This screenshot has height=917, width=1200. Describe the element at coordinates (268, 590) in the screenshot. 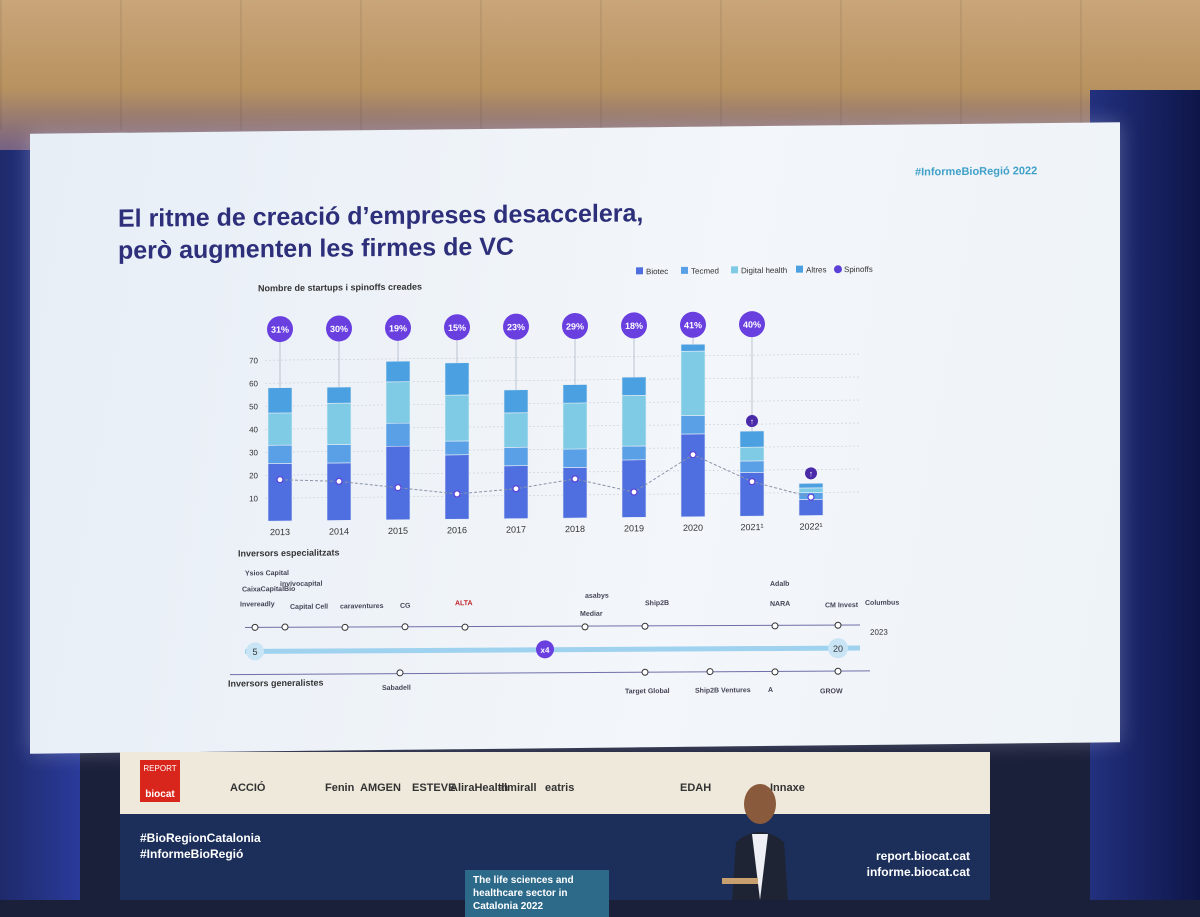

I see `investor-logo: CaixaCapitalBio` at that location.